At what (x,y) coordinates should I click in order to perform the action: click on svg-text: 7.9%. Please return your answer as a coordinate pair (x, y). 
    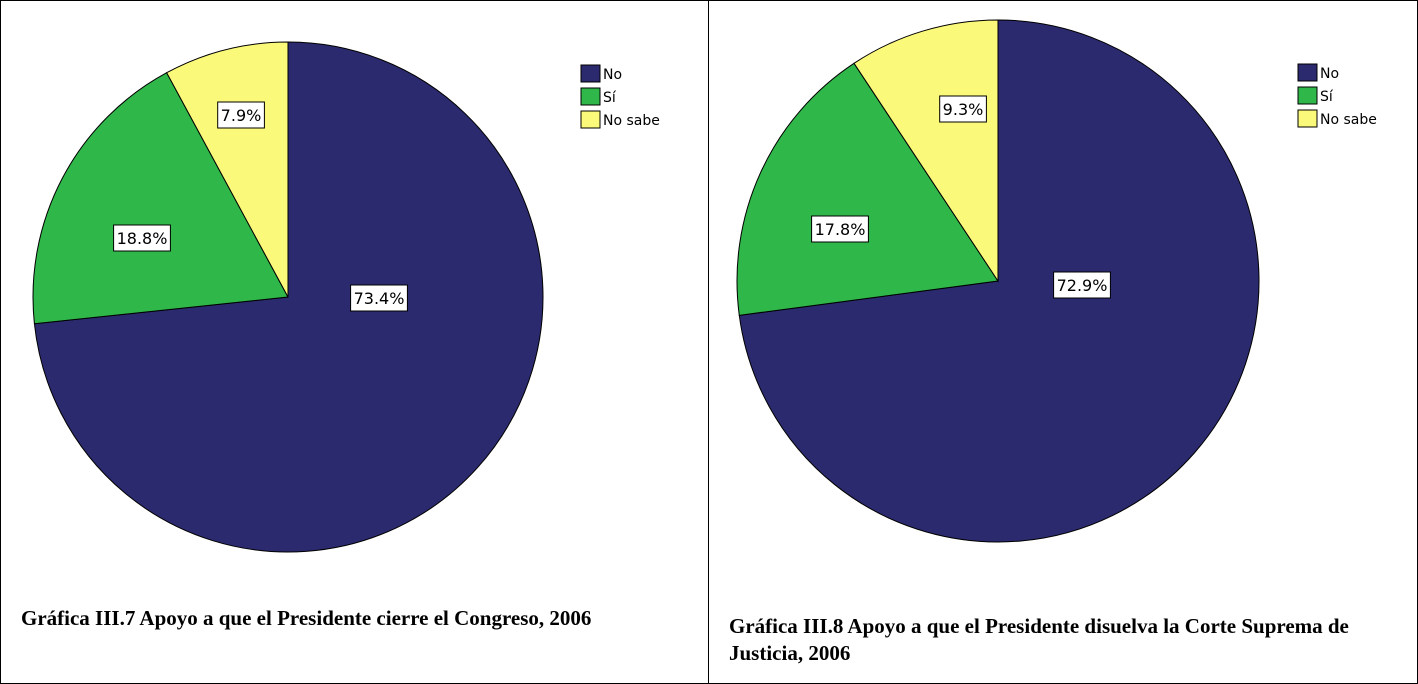
    Looking at the image, I should click on (241, 115).